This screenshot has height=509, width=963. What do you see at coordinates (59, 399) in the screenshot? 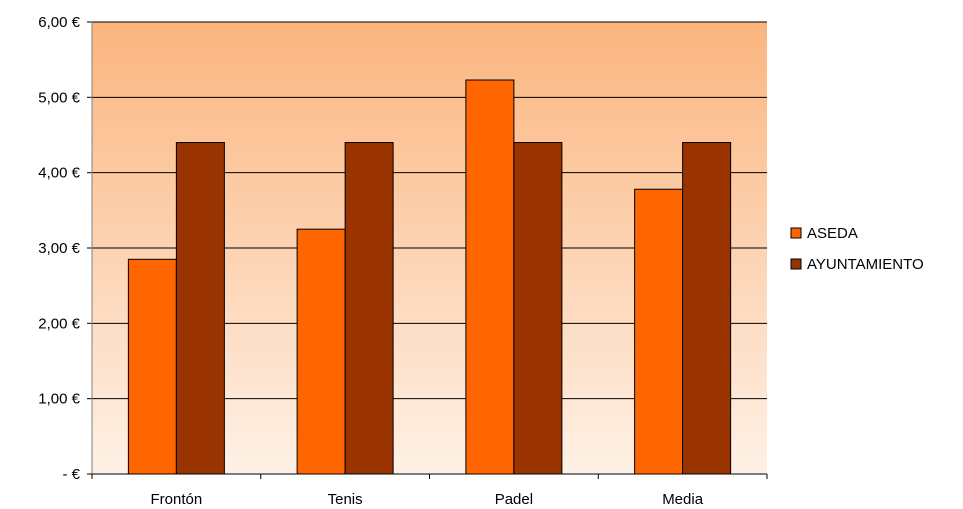
I see `y-tick-label: 1,00 €` at bounding box center [59, 399].